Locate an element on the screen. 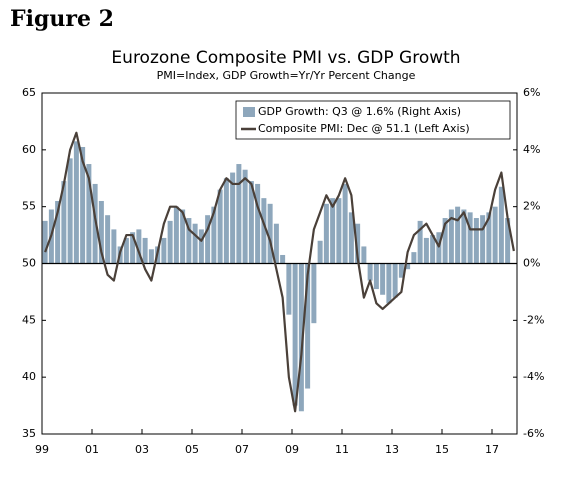 This screenshot has width=583, height=492. y-tick-label: 55 is located at coordinates (29, 206).